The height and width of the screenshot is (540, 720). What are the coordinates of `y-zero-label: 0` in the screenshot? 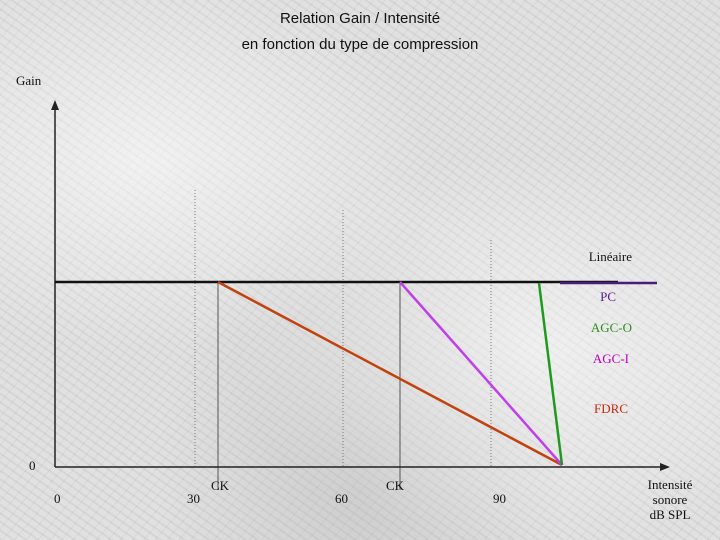 It's located at (32, 465).